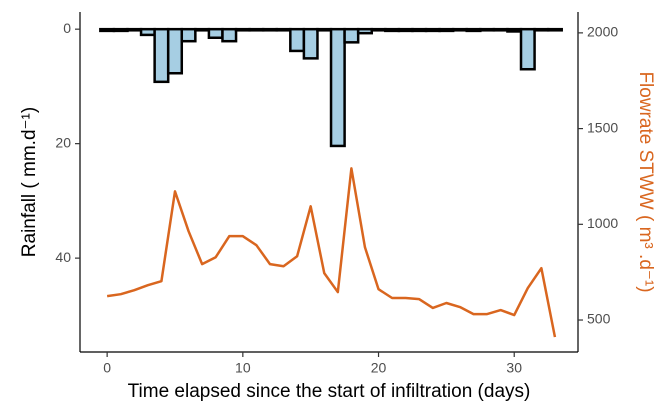  I want to click on y2-tick-label: 500, so click(599, 319).